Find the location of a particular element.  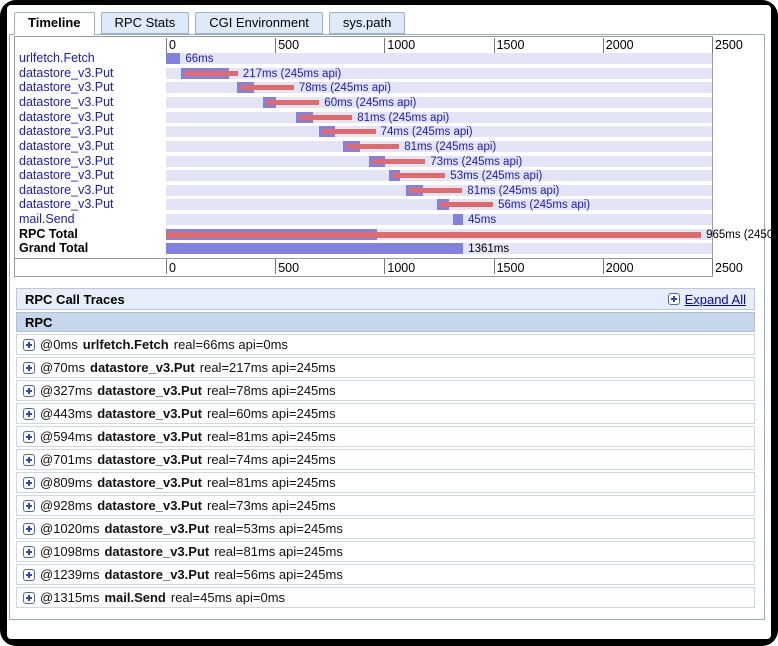

bar-duration-label: 1361ms is located at coordinates (489, 249).